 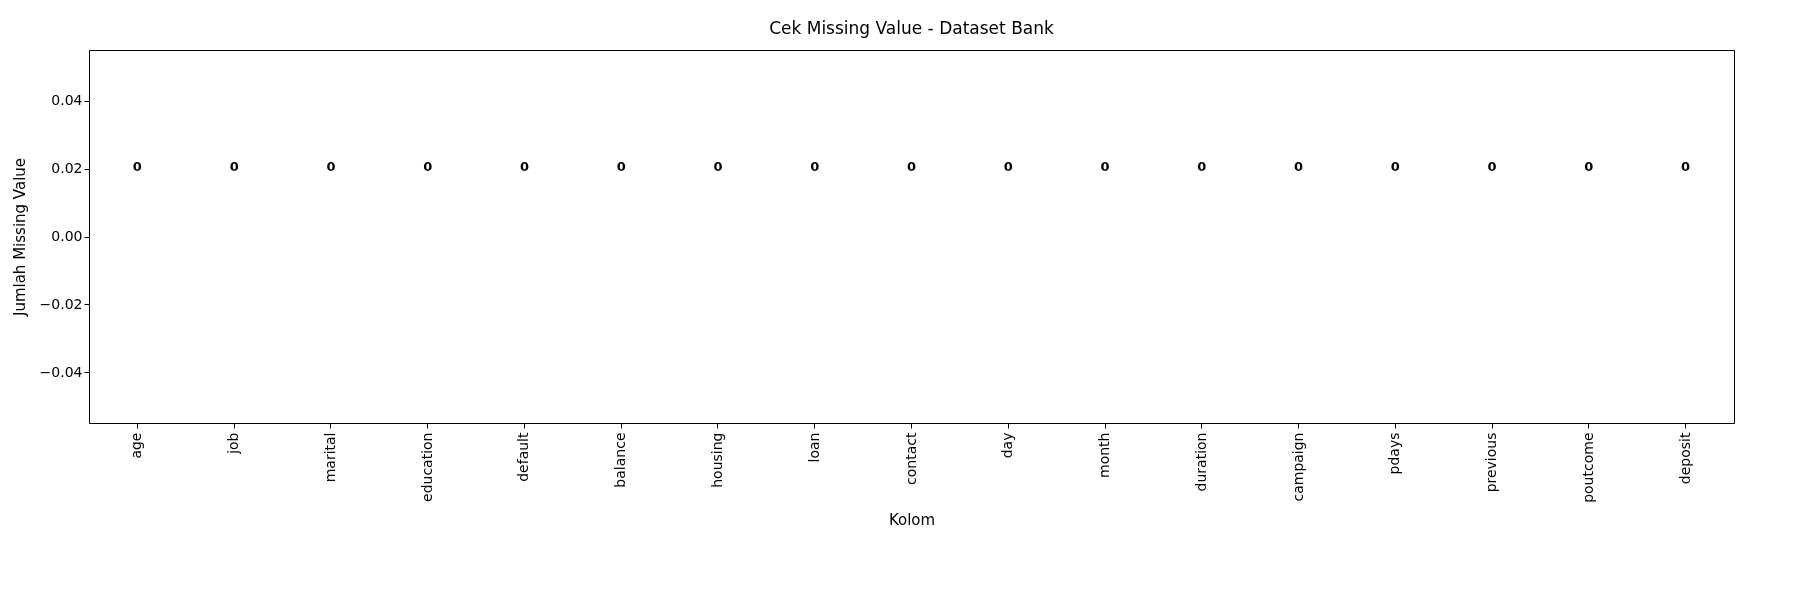 I want to click on x-tick-label: balance, so click(x=620, y=460).